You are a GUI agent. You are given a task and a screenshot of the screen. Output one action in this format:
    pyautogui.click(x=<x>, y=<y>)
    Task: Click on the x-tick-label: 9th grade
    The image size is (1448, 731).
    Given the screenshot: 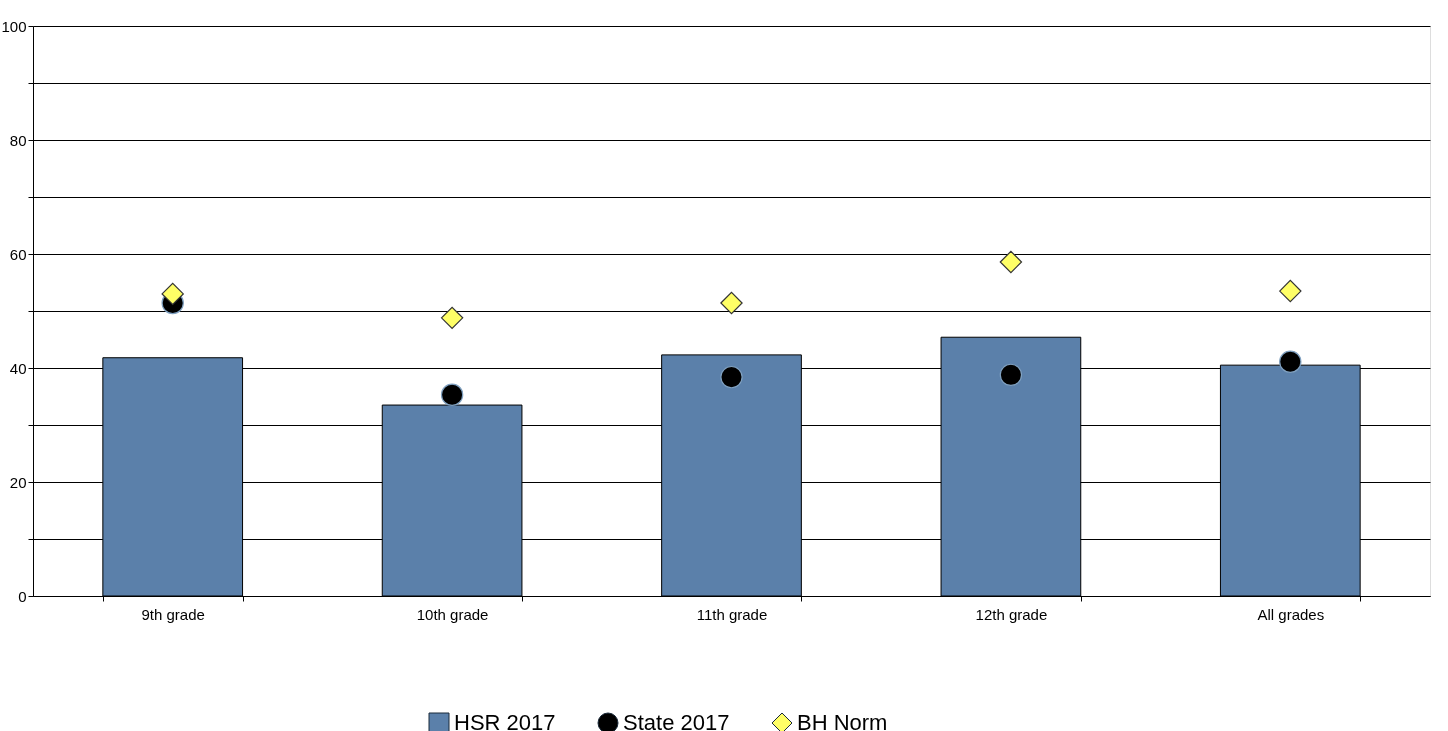 What is the action you would take?
    pyautogui.click(x=173, y=614)
    